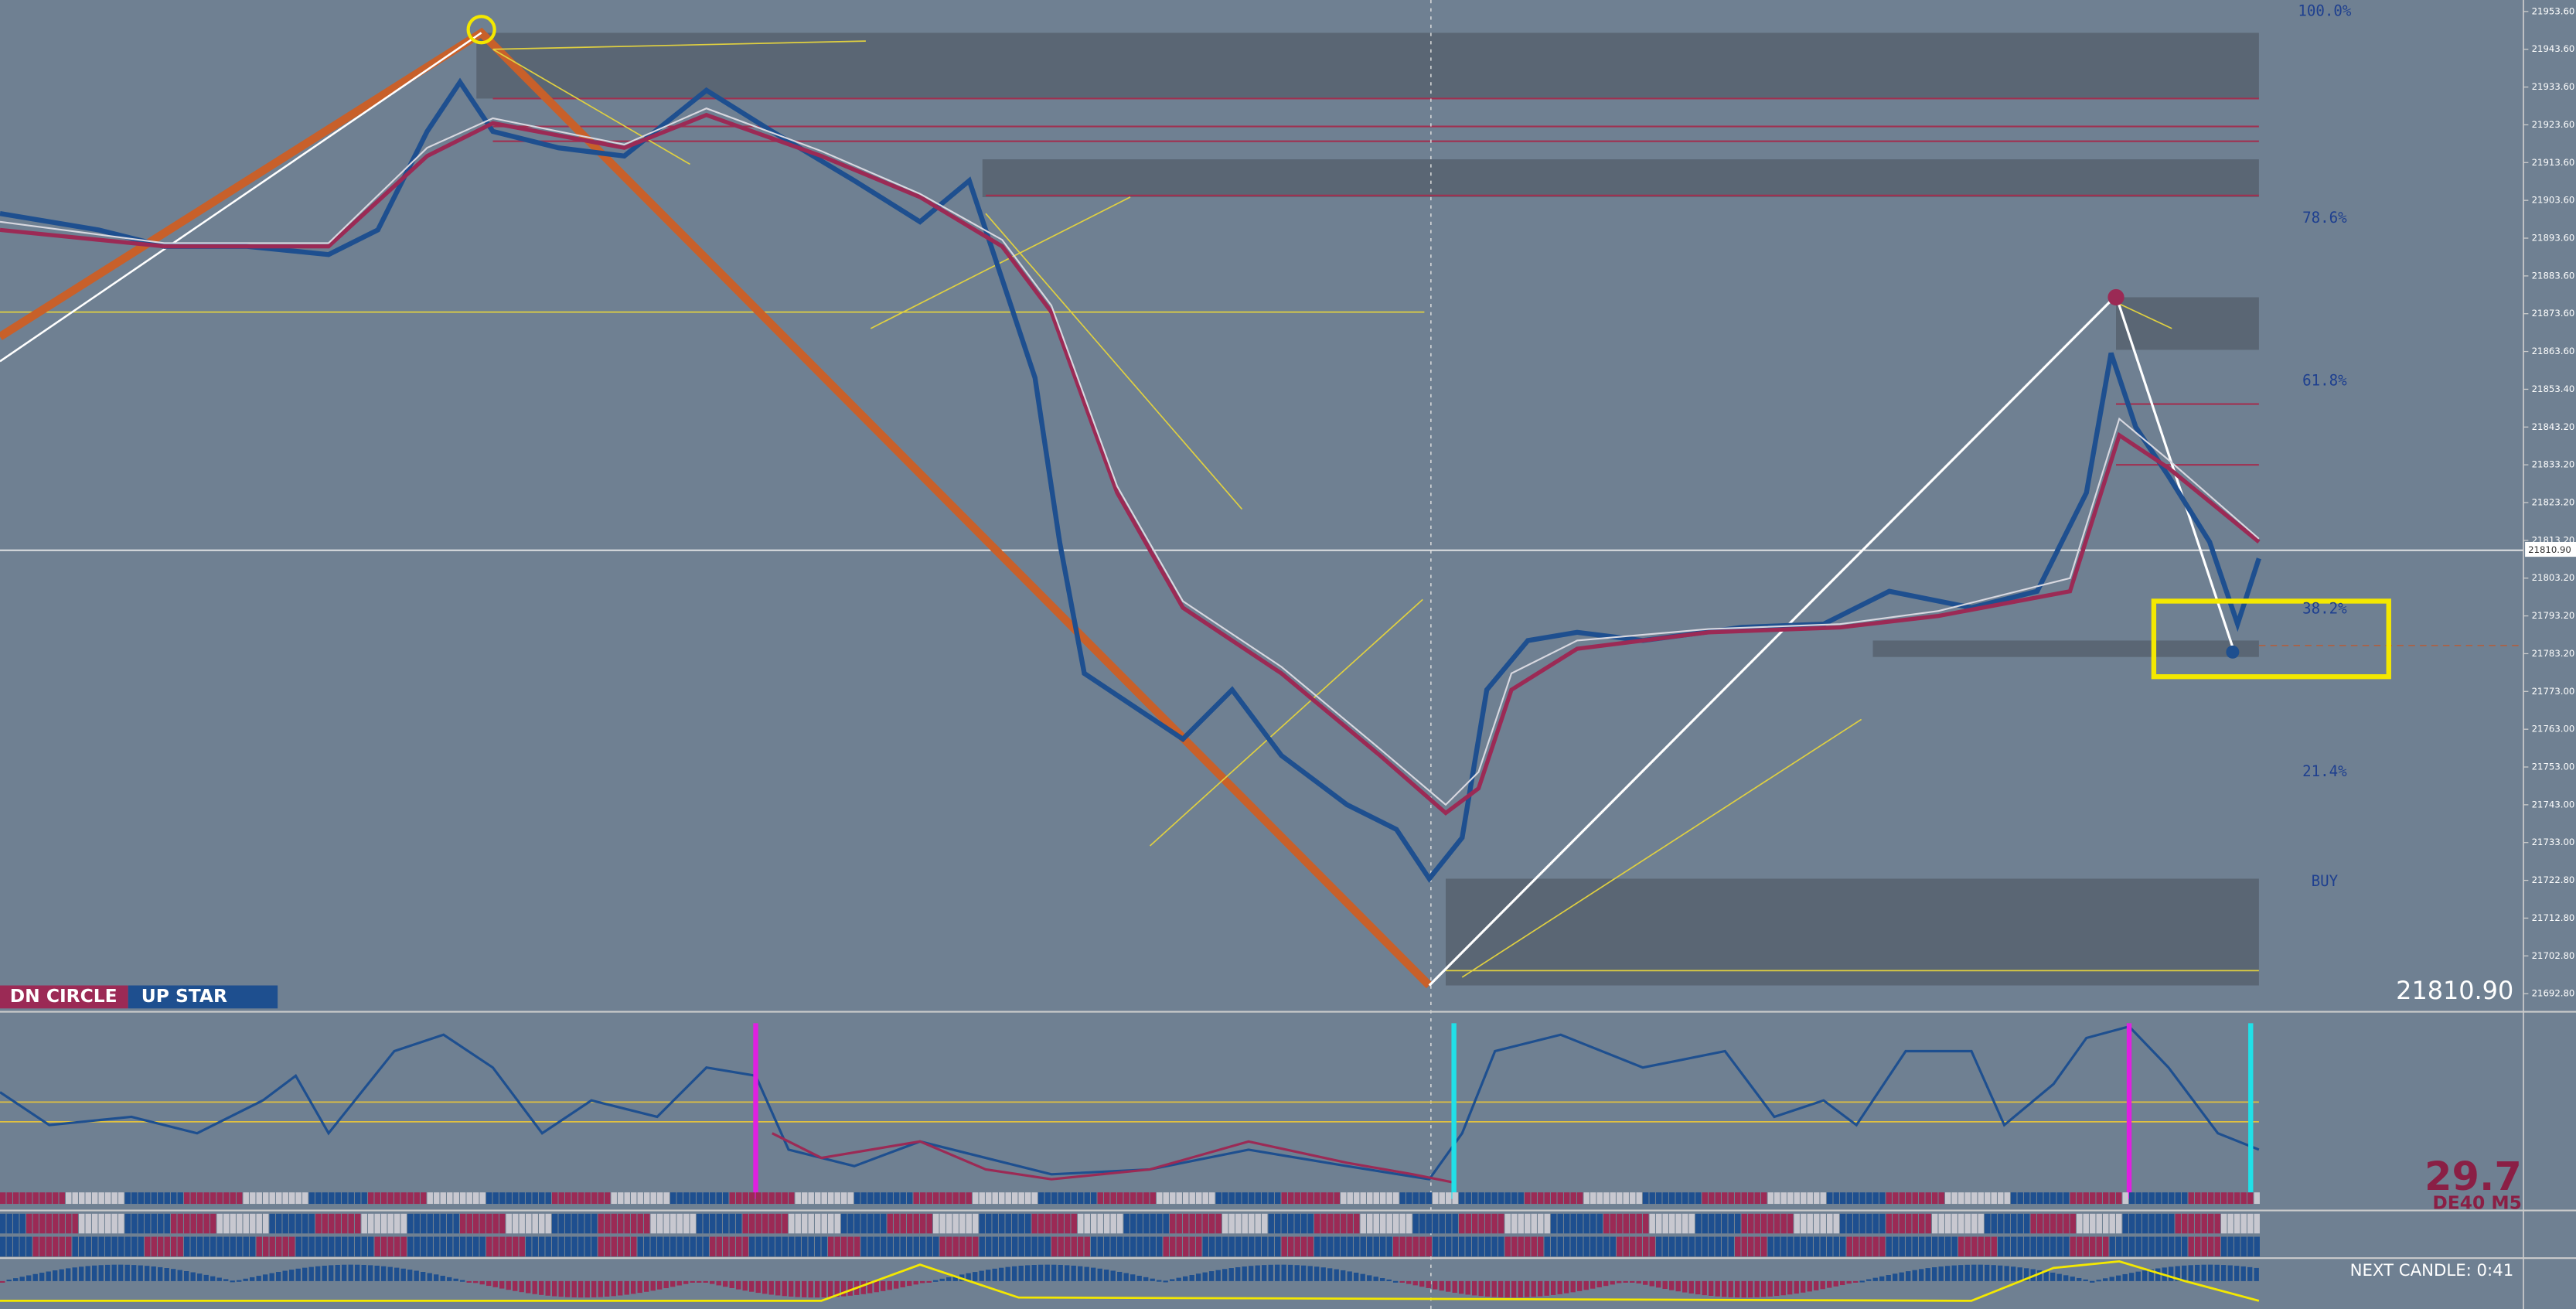 This screenshot has width=2576, height=1309. Describe the element at coordinates (1503, 1111) in the screenshot. I see `signal-bars` at that location.